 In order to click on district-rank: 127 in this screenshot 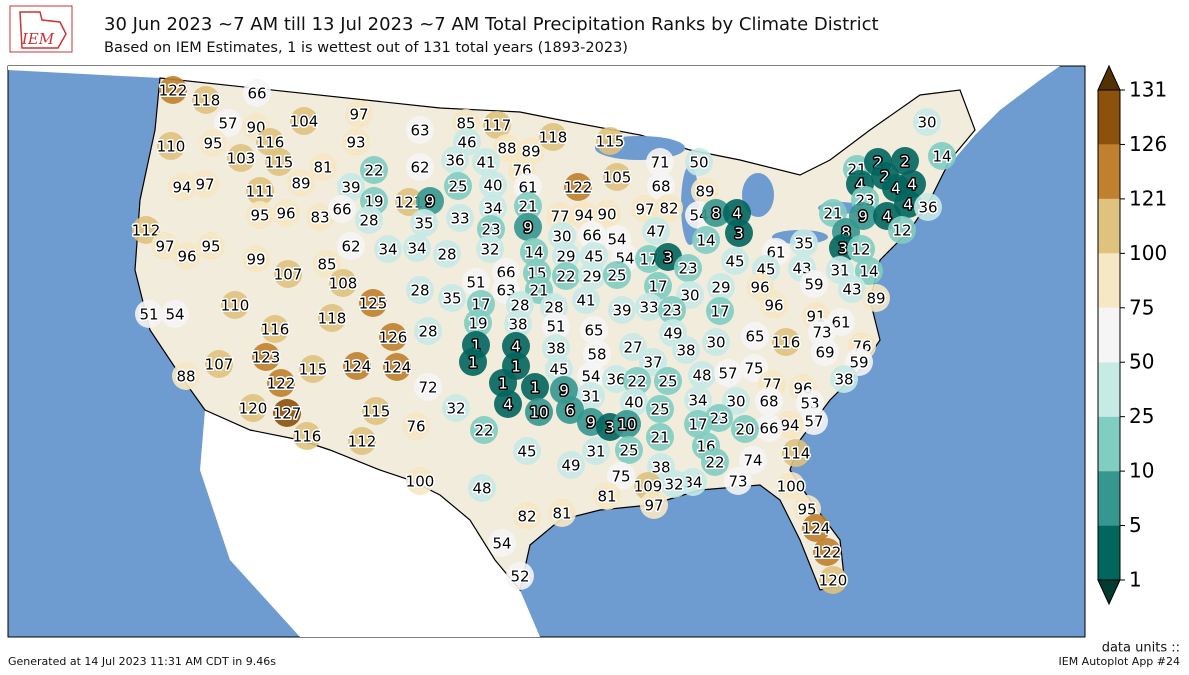, I will do `click(287, 414)`.